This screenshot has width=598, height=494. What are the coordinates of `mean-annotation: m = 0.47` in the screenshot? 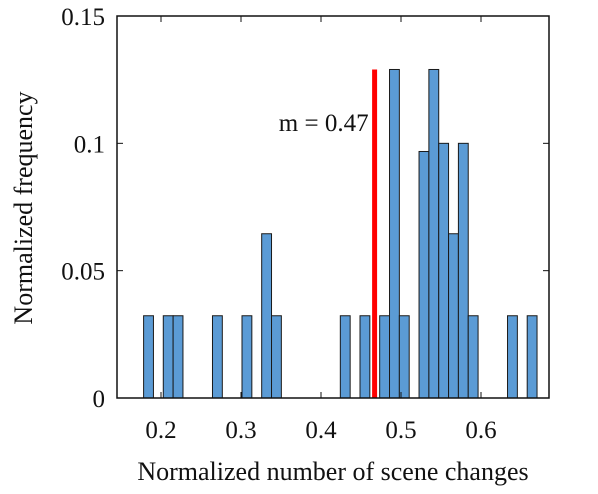 It's located at (324, 123).